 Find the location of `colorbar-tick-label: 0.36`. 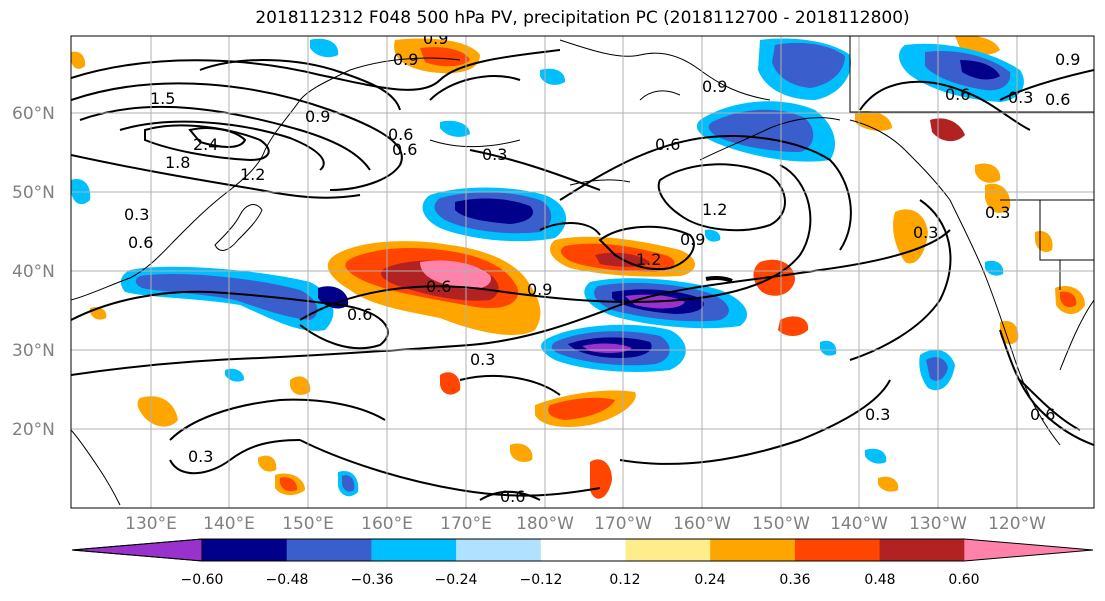

colorbar-tick-label: 0.36 is located at coordinates (795, 580).